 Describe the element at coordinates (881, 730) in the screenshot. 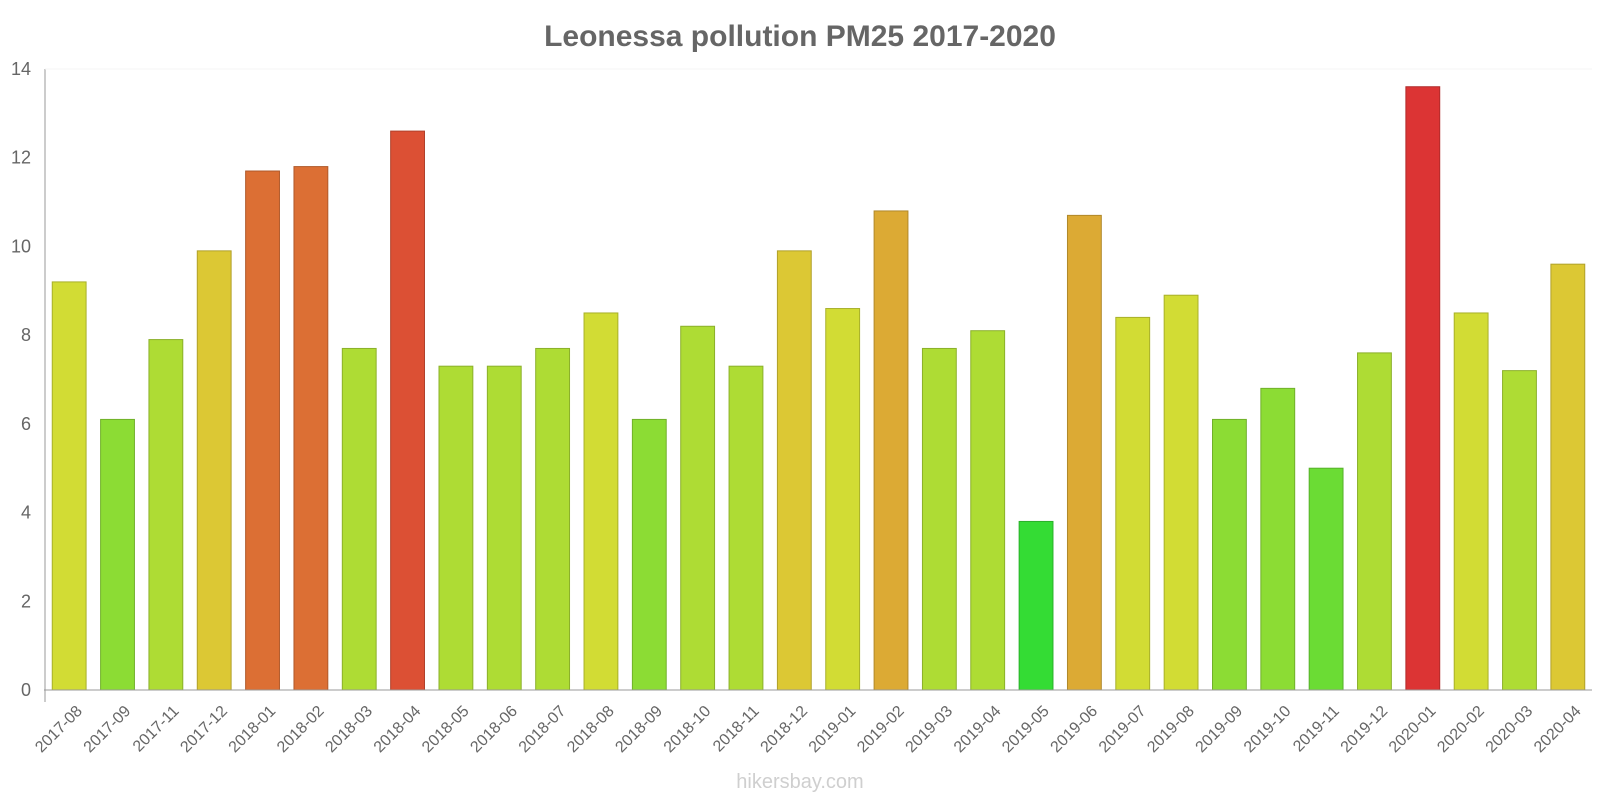

I see `x-tick-label: 2019-02` at that location.